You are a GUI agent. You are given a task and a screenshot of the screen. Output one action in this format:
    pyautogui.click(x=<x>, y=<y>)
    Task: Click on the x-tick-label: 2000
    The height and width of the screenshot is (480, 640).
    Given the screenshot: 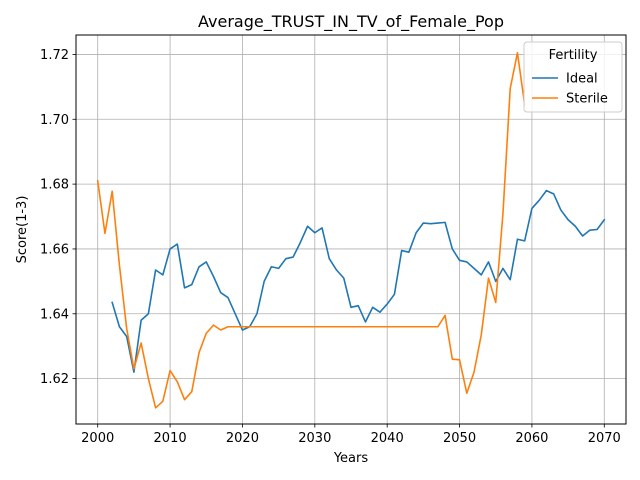 What is the action you would take?
    pyautogui.click(x=97, y=438)
    